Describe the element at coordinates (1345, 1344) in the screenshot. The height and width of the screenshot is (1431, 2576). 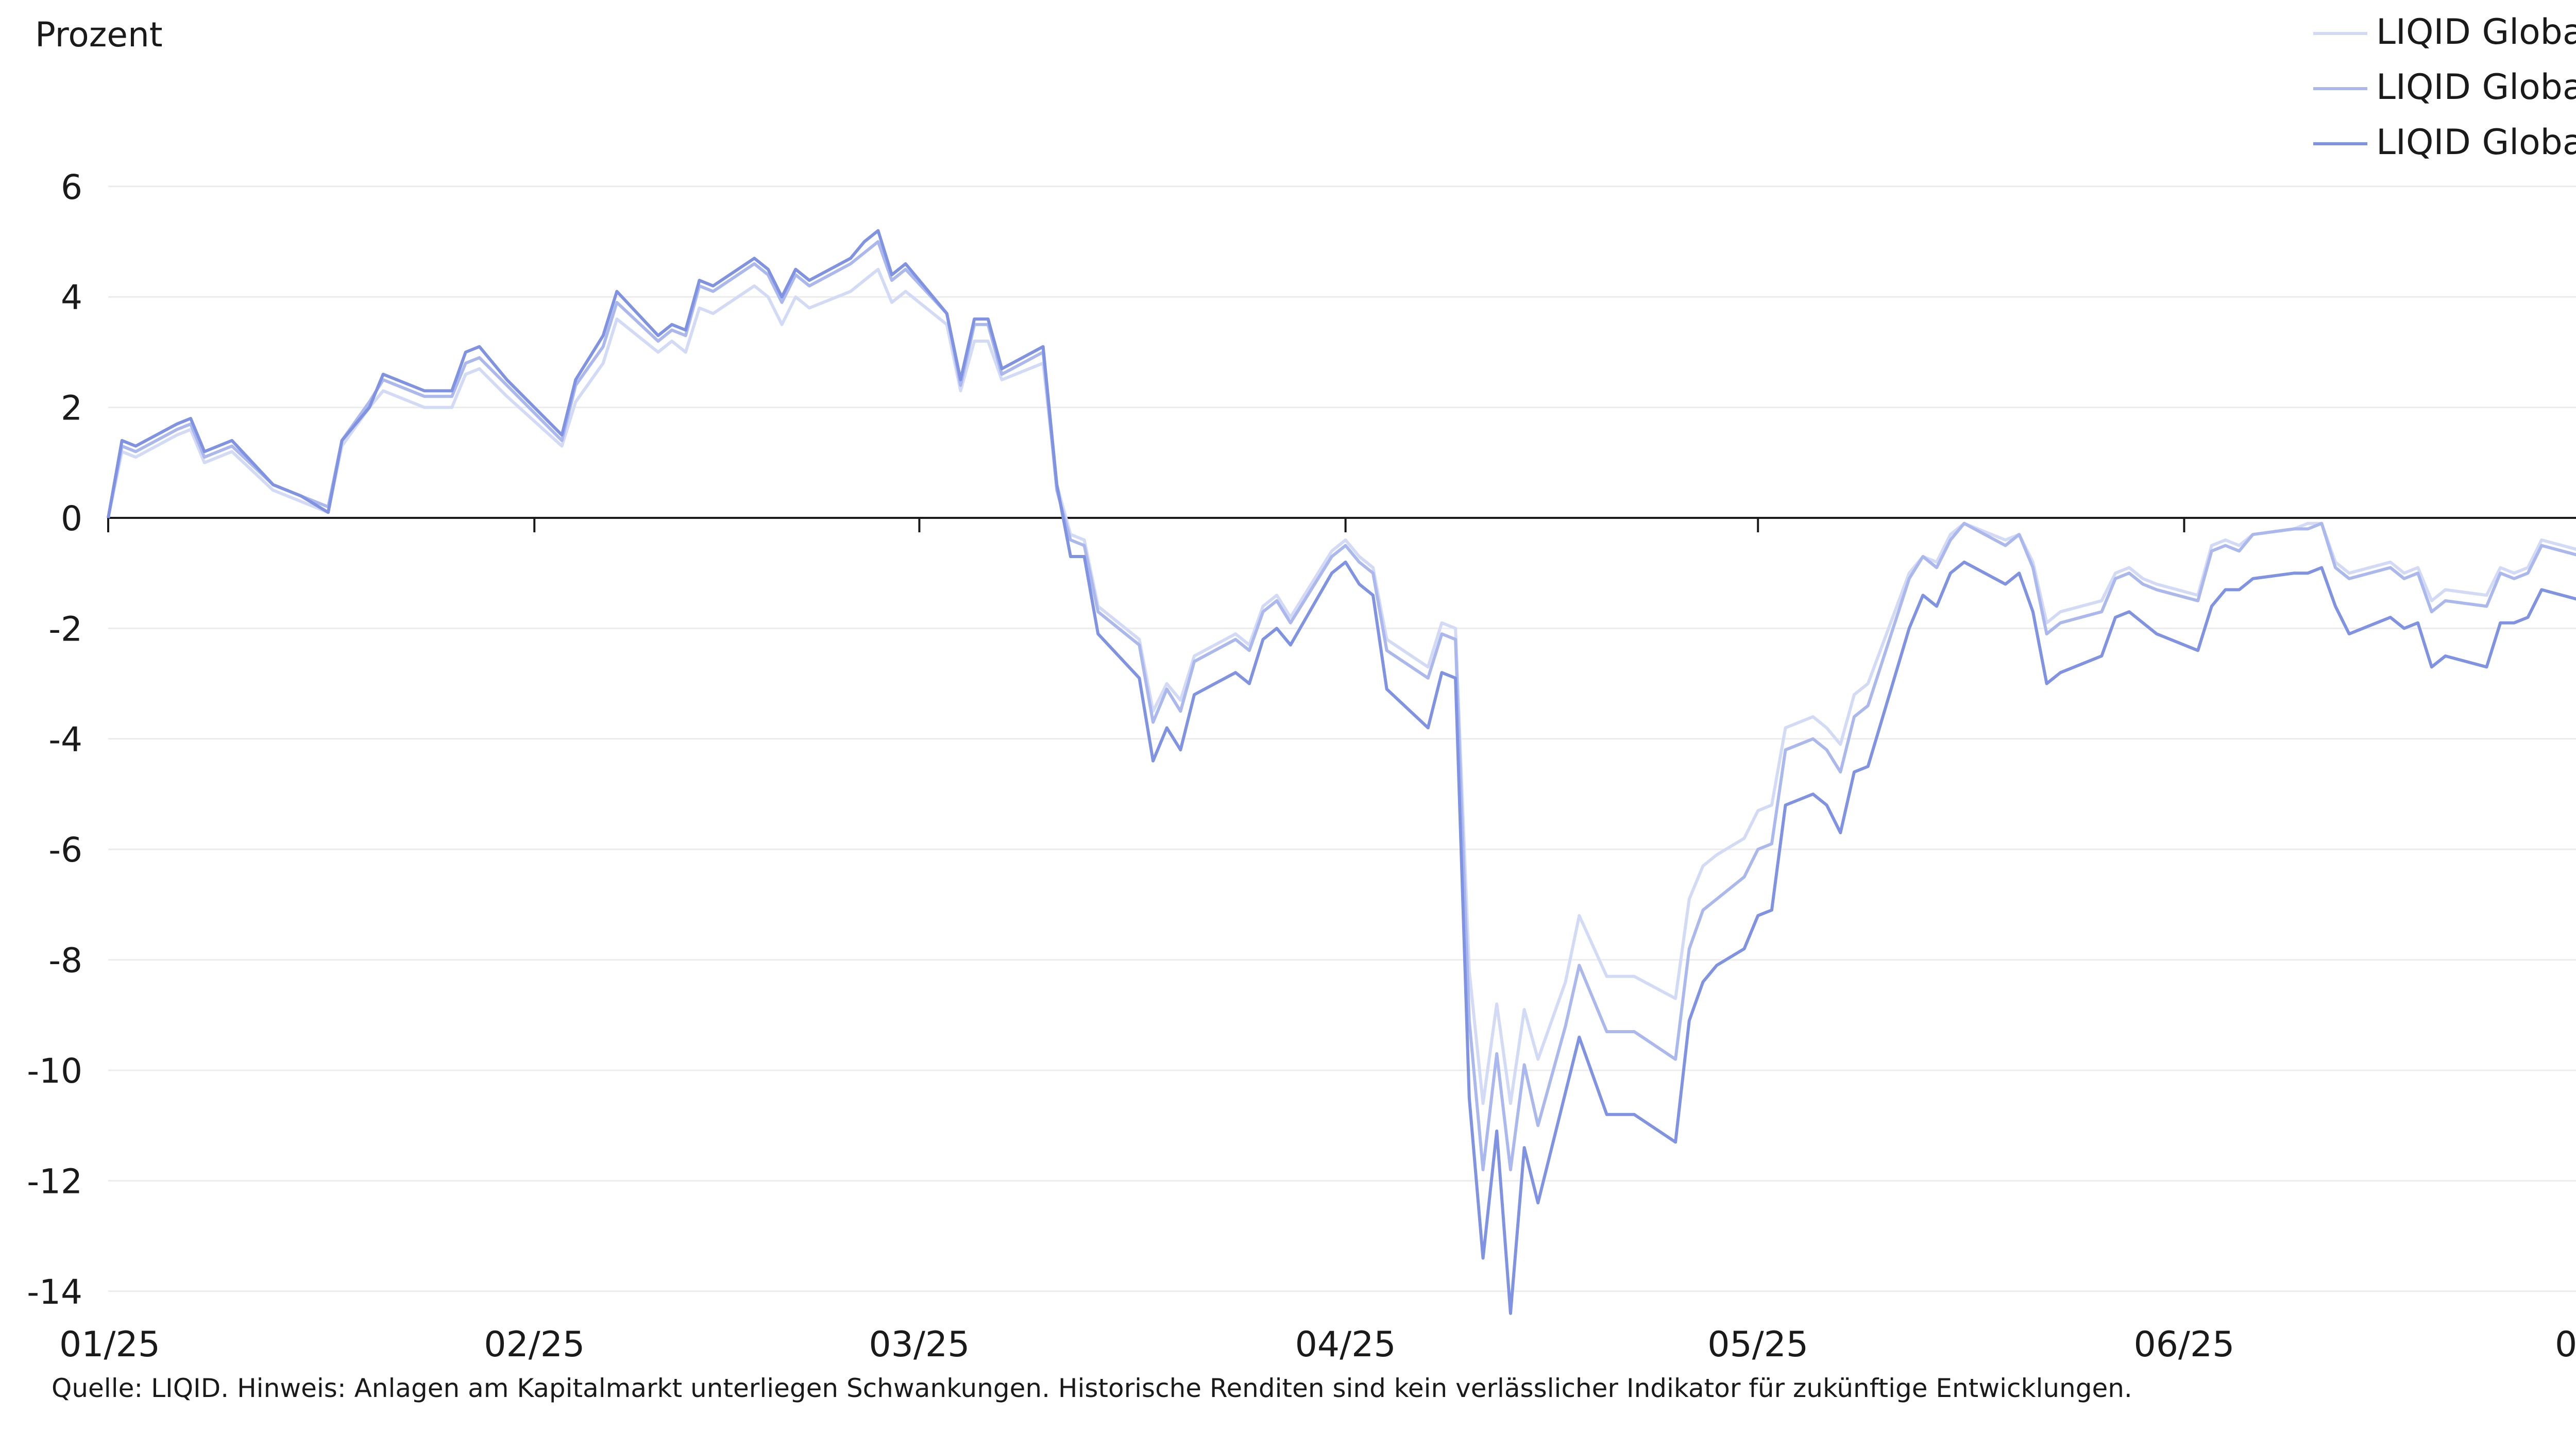
I see `x-tick-label: 04/25` at that location.